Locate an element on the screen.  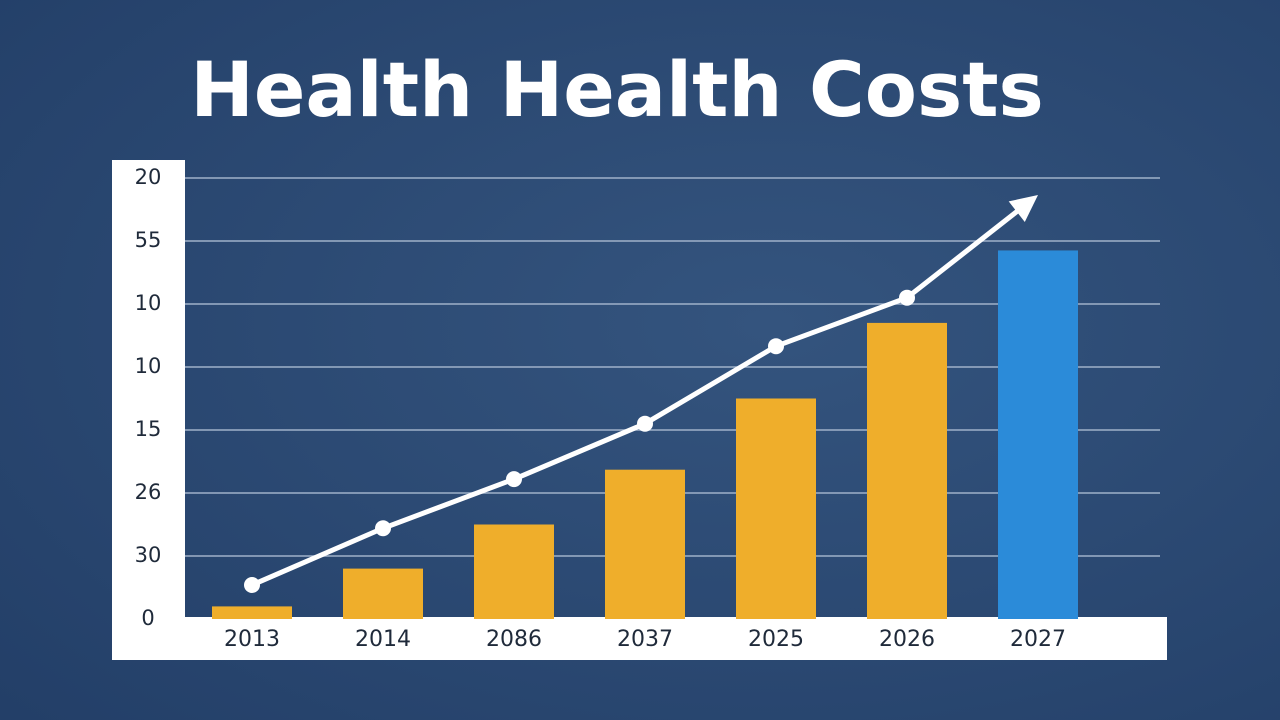
x-axis-panel is located at coordinates (639, 638).